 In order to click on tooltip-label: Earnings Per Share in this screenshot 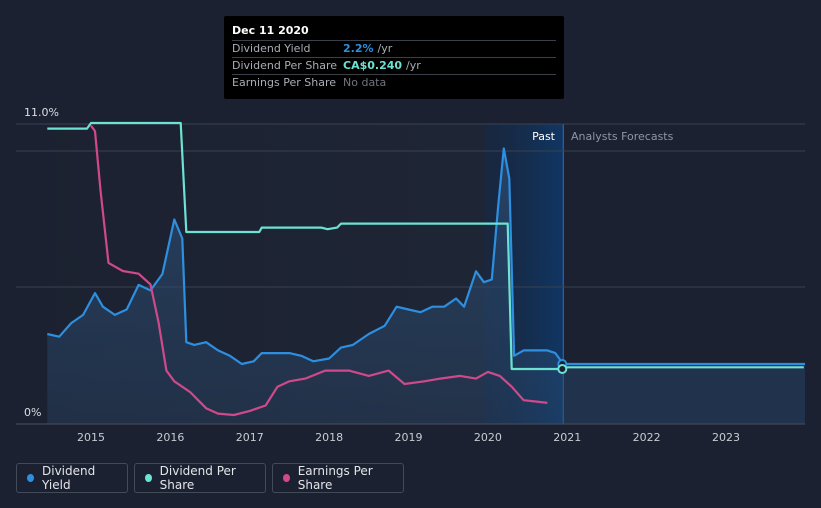, I will do `click(284, 82)`.